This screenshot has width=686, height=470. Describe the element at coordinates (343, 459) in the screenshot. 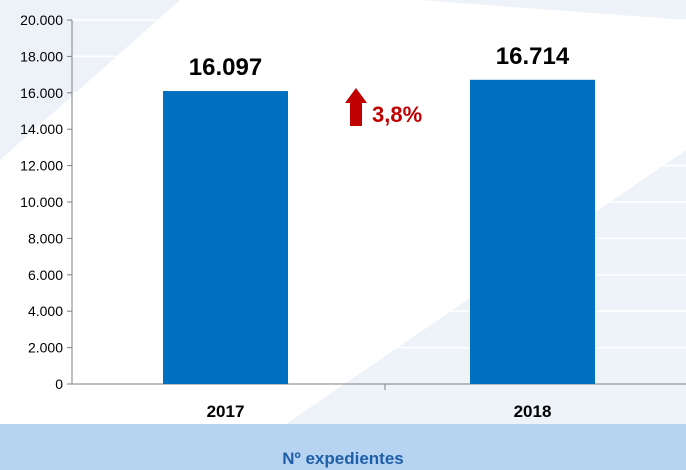

I see `footer-label: Nº expedientes` at that location.